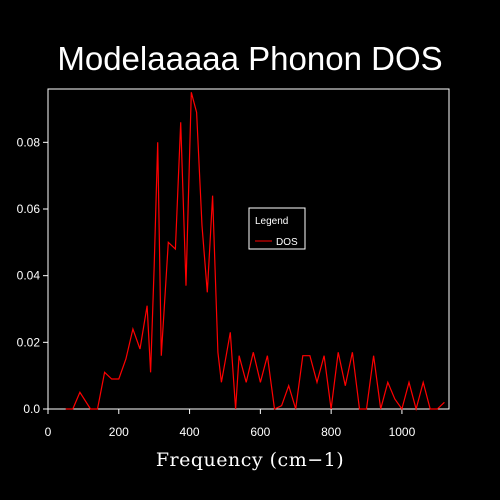 Image resolution: width=500 pixels, height=500 pixels. Describe the element at coordinates (48, 432) in the screenshot. I see `x-tick-label: 0` at that location.